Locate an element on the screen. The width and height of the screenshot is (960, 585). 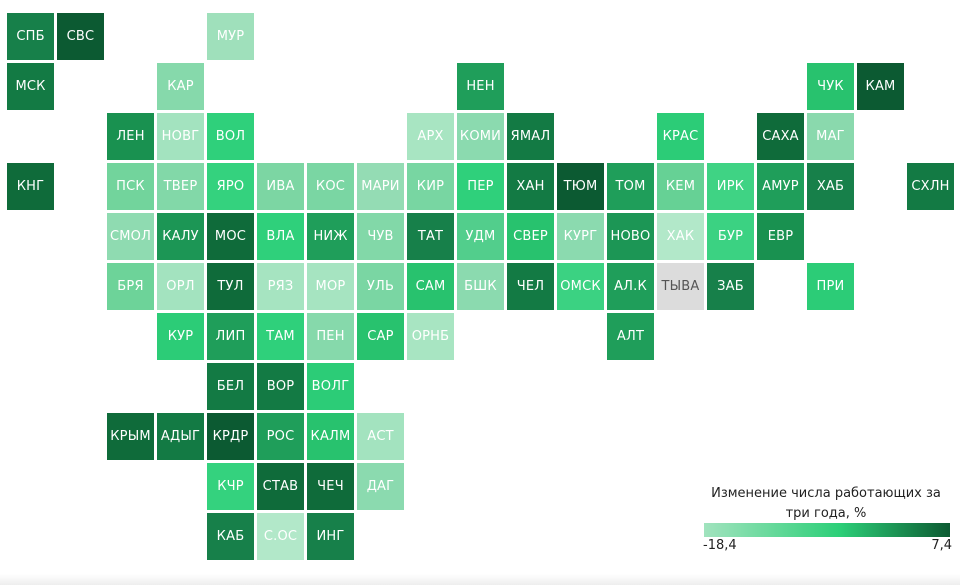
region-tile: ХАК is located at coordinates (680, 236).